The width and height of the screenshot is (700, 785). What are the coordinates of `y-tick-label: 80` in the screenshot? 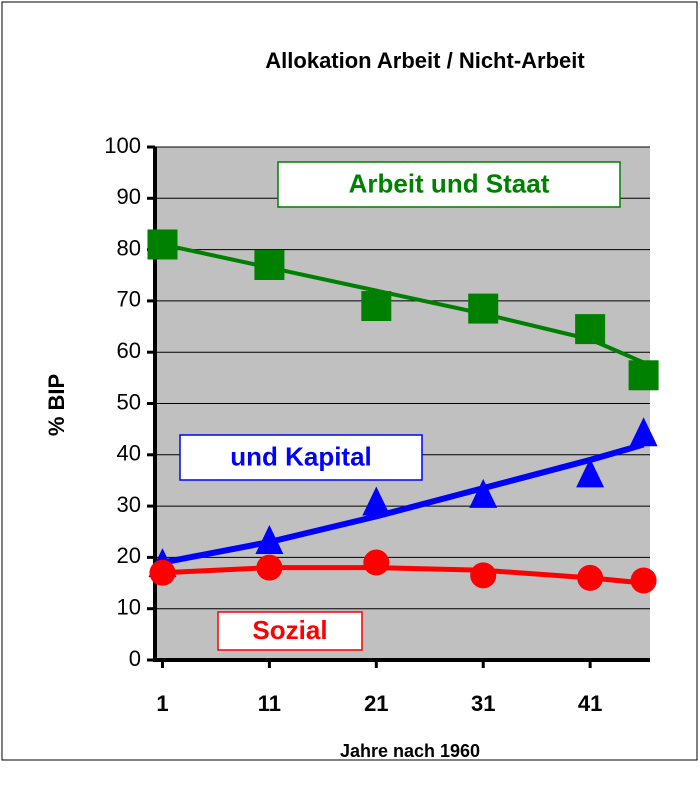 It's located at (129, 247).